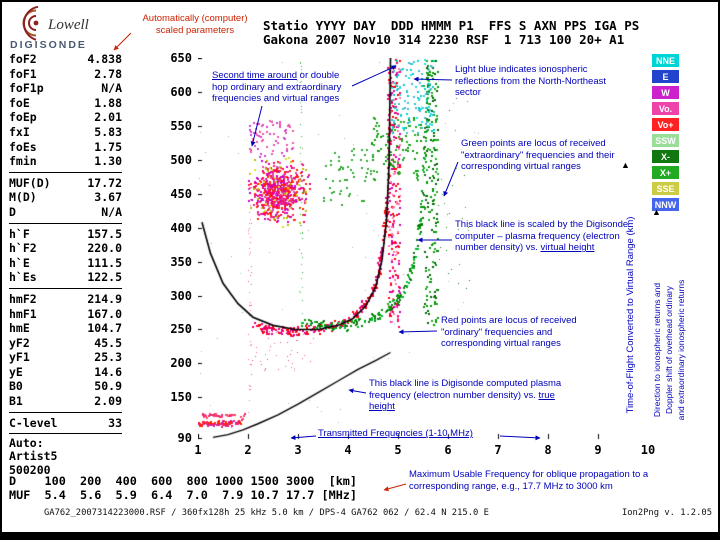  What do you see at coordinates (665, 204) in the screenshot?
I see `legend-item-nnw: NNW` at bounding box center [665, 204].